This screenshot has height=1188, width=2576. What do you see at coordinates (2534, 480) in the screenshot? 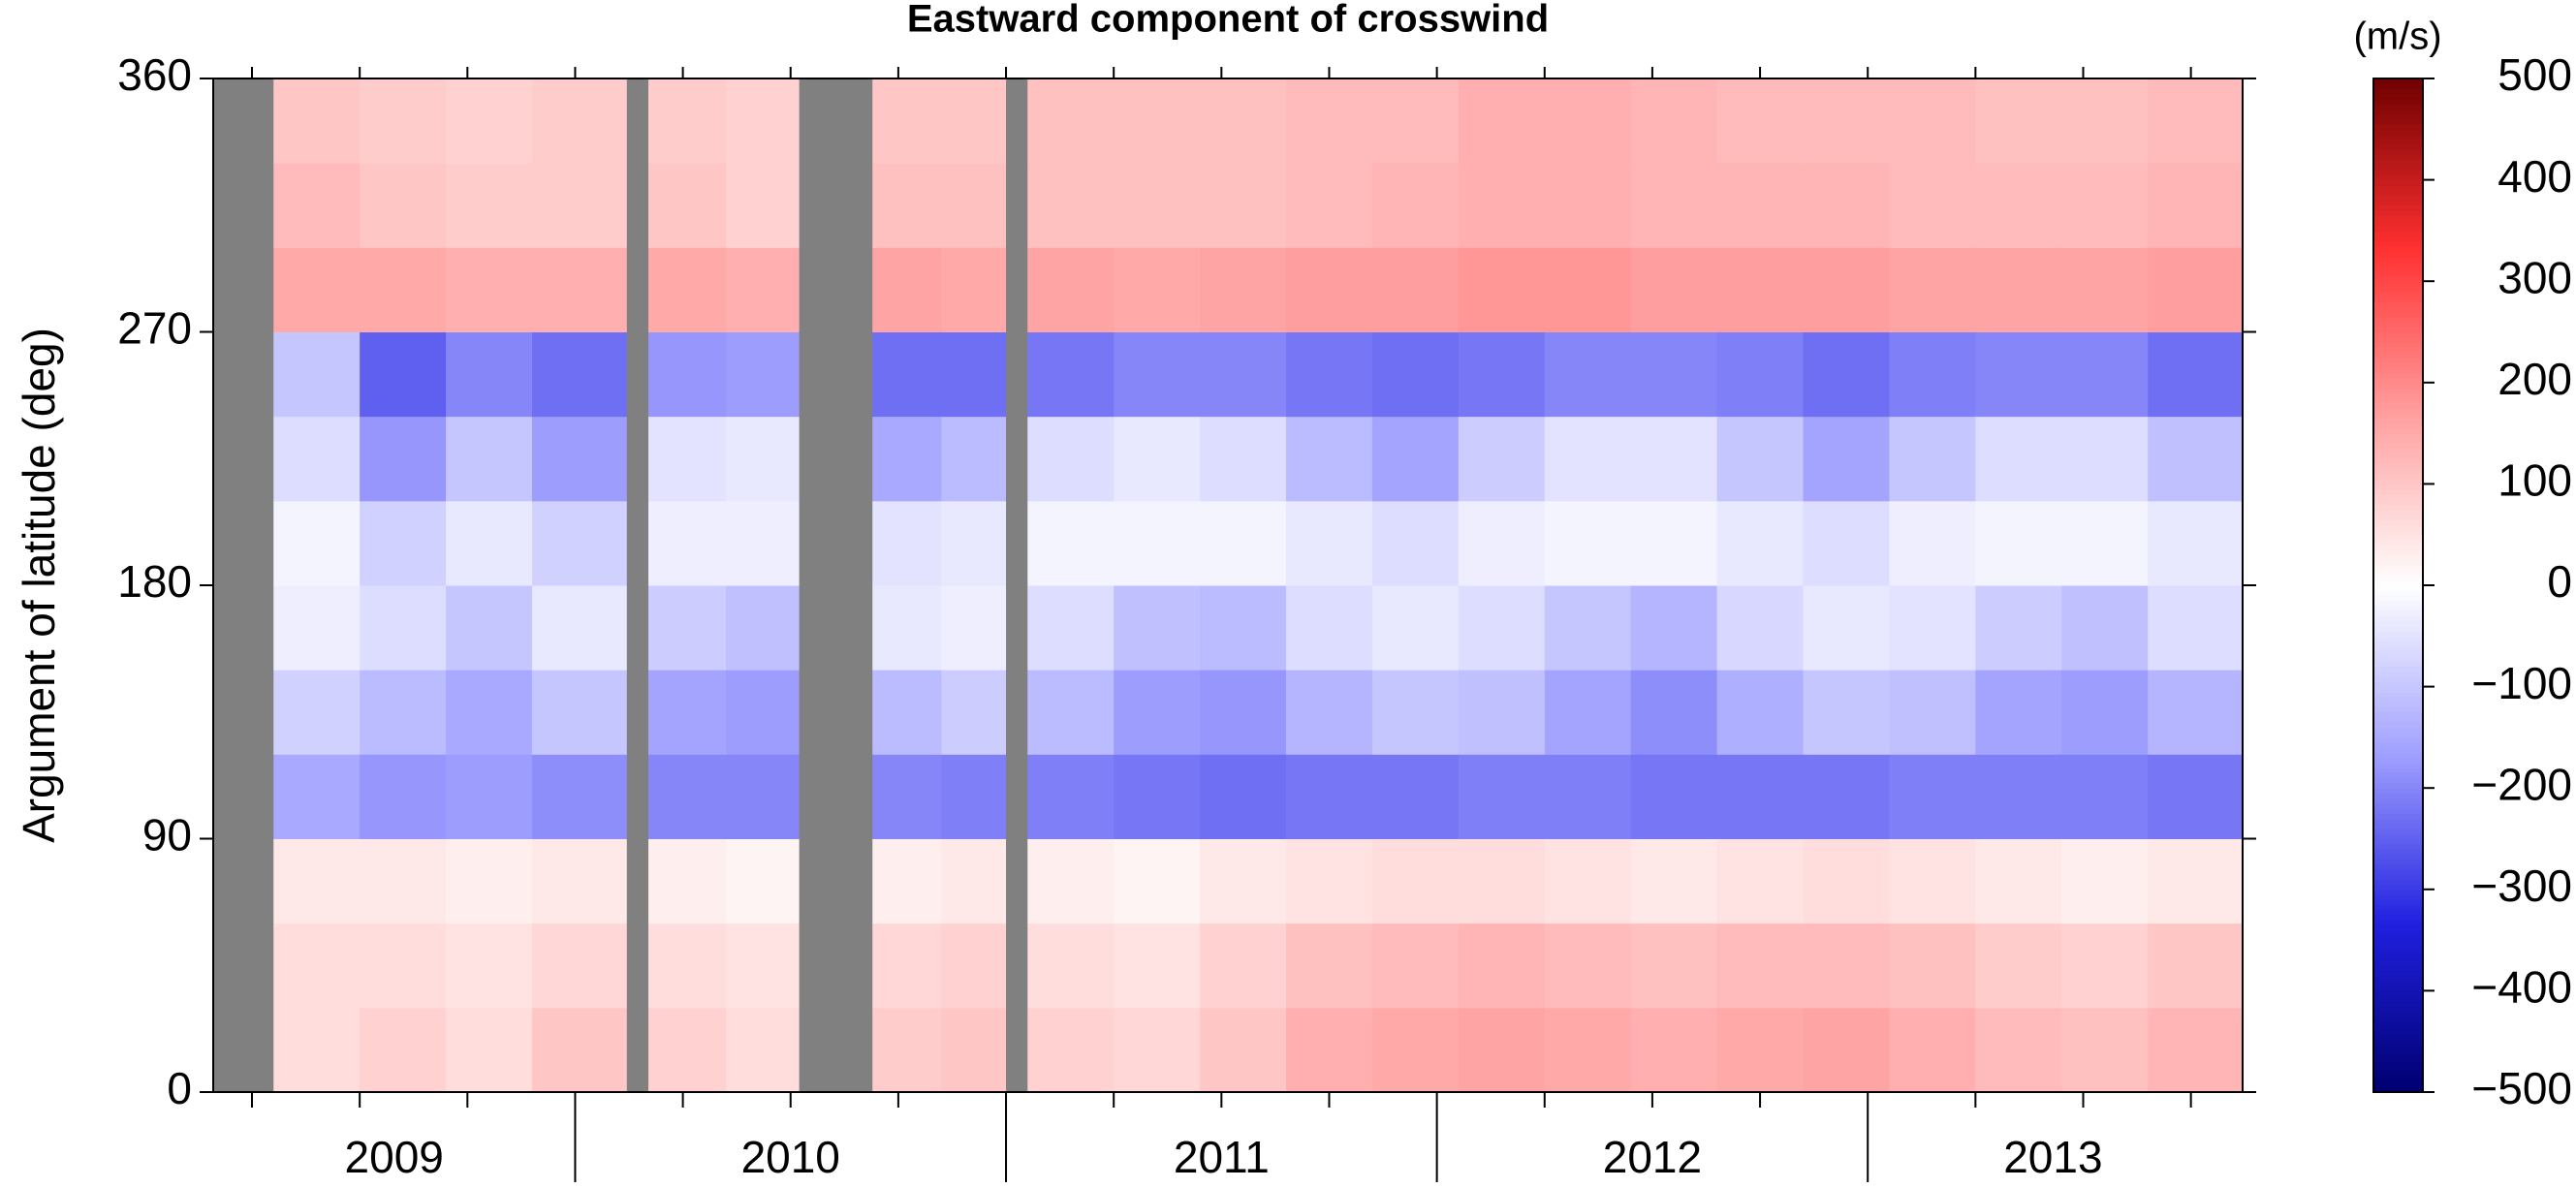
I see `colorbar-tick-label: 100` at bounding box center [2534, 480].